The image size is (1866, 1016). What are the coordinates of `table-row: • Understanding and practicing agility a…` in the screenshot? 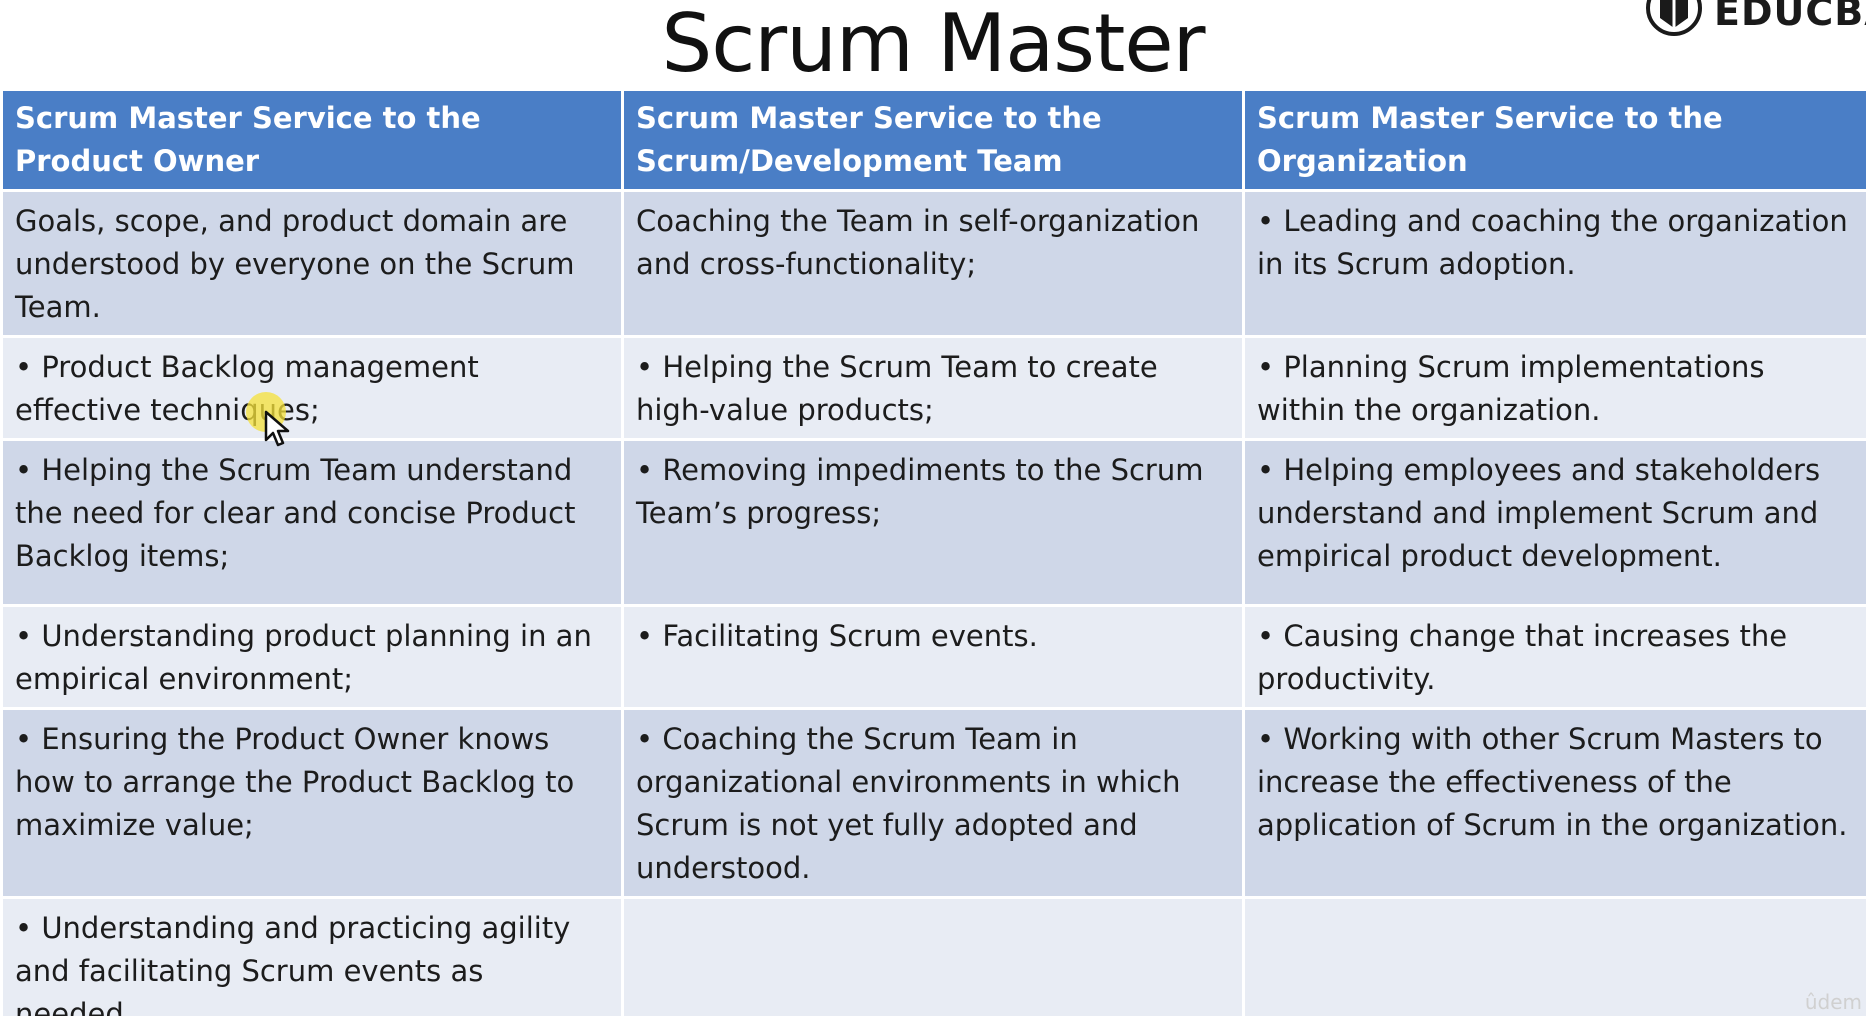 It's located at (933, 956).